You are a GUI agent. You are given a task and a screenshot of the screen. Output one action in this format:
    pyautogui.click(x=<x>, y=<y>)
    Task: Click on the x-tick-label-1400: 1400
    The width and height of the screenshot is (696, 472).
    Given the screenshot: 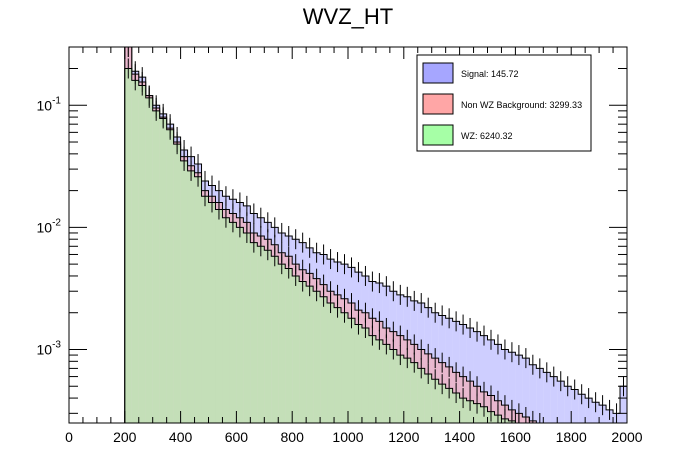 What is the action you would take?
    pyautogui.click(x=459, y=437)
    